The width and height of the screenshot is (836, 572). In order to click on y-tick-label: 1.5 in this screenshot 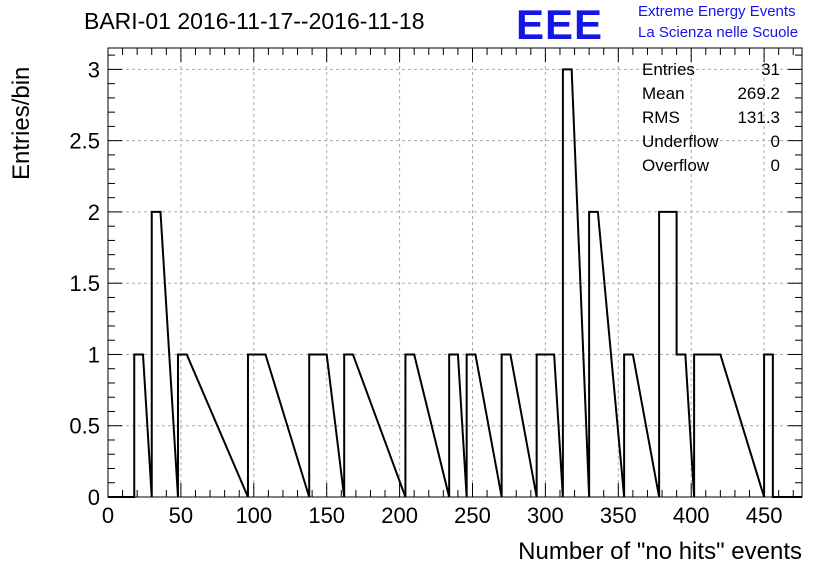, I will do `click(84, 283)`.